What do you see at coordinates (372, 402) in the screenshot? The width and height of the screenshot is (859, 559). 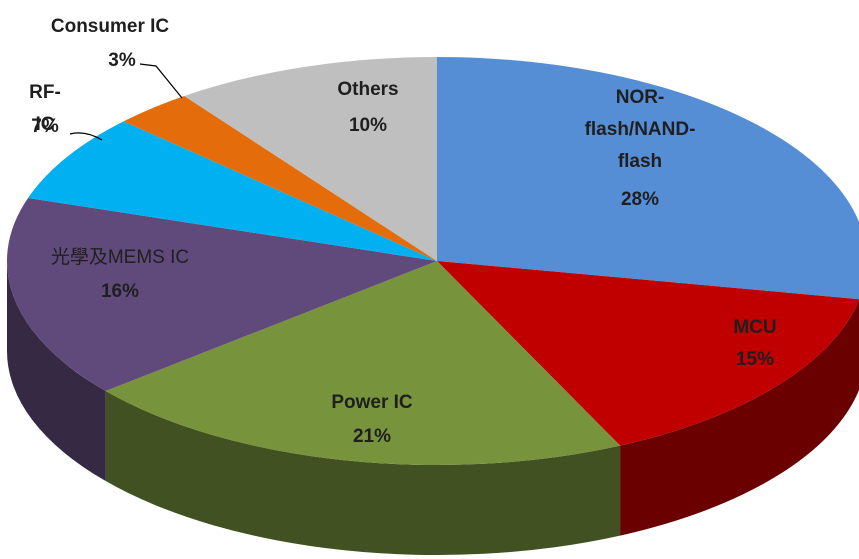 I see `slice-label: Power IC` at bounding box center [372, 402].